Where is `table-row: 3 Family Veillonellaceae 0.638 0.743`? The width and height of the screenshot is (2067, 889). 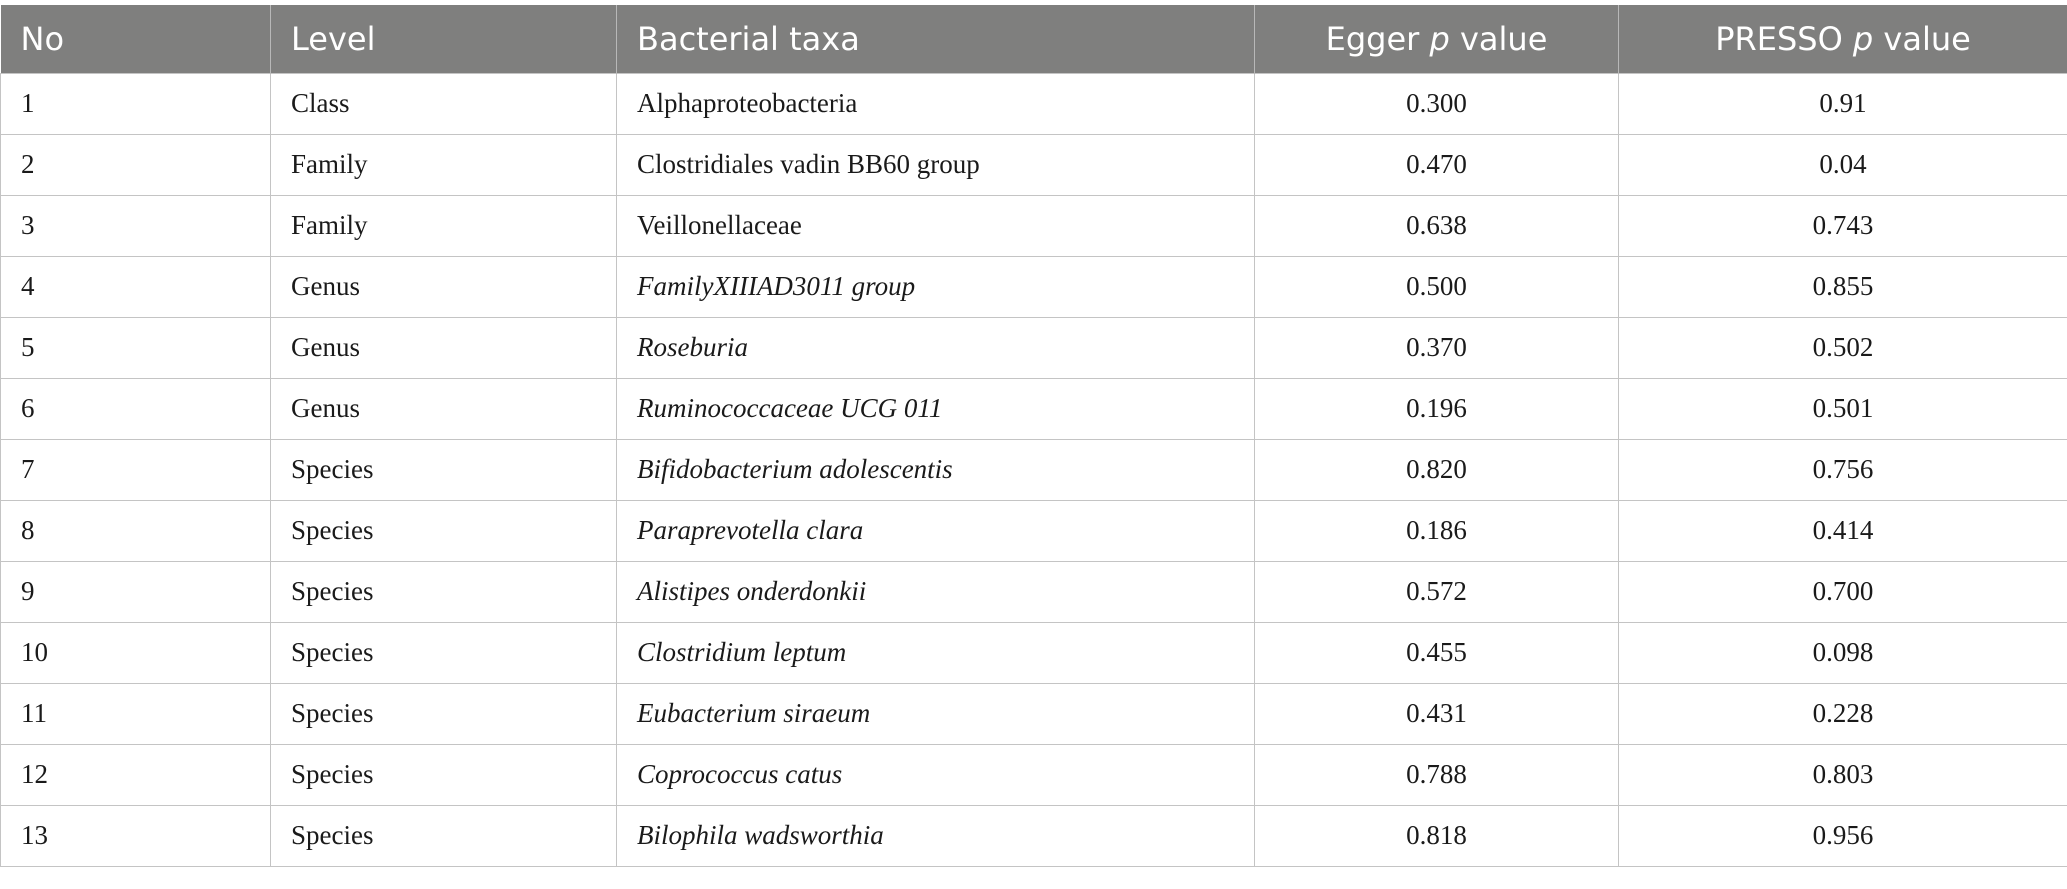 table-row: 3 Family Veillonellaceae 0.638 0.743 is located at coordinates (1033, 225).